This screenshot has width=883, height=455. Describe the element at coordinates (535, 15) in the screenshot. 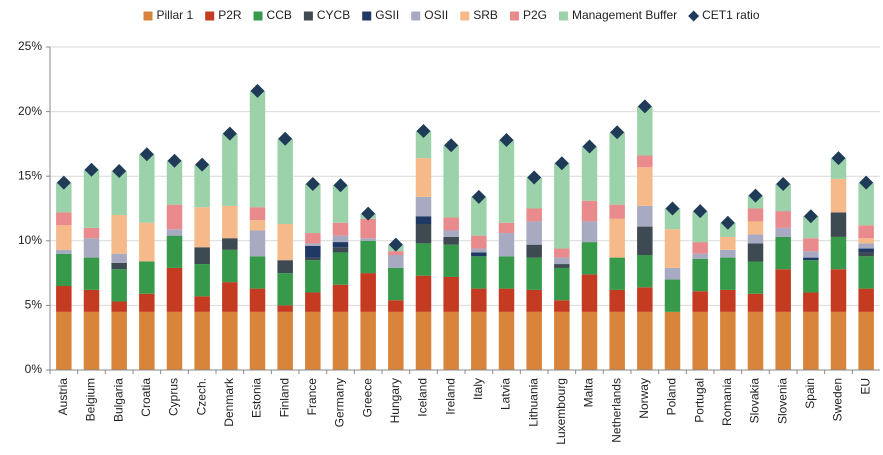

I see `legend-label: P2G` at that location.